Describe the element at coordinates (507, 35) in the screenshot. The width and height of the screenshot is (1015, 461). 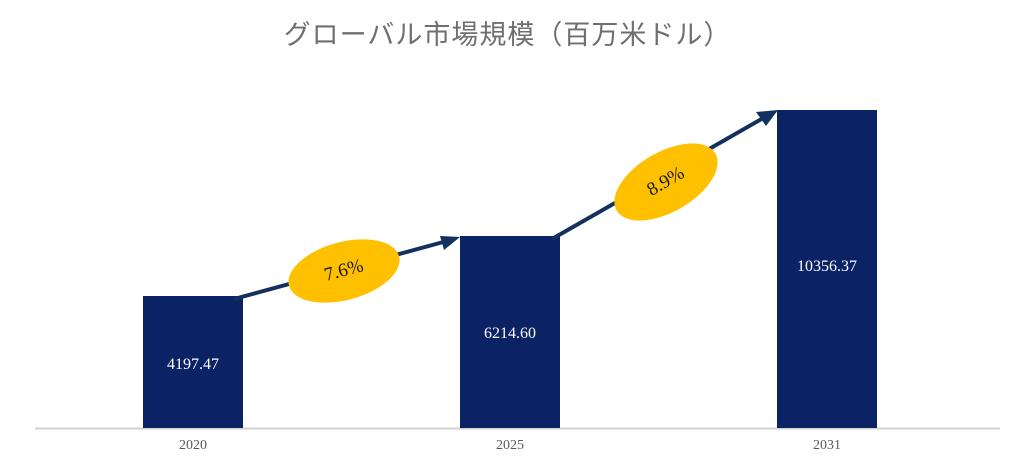
I see `chart-title: グローバル市場規模（百万米ドル）` at that location.